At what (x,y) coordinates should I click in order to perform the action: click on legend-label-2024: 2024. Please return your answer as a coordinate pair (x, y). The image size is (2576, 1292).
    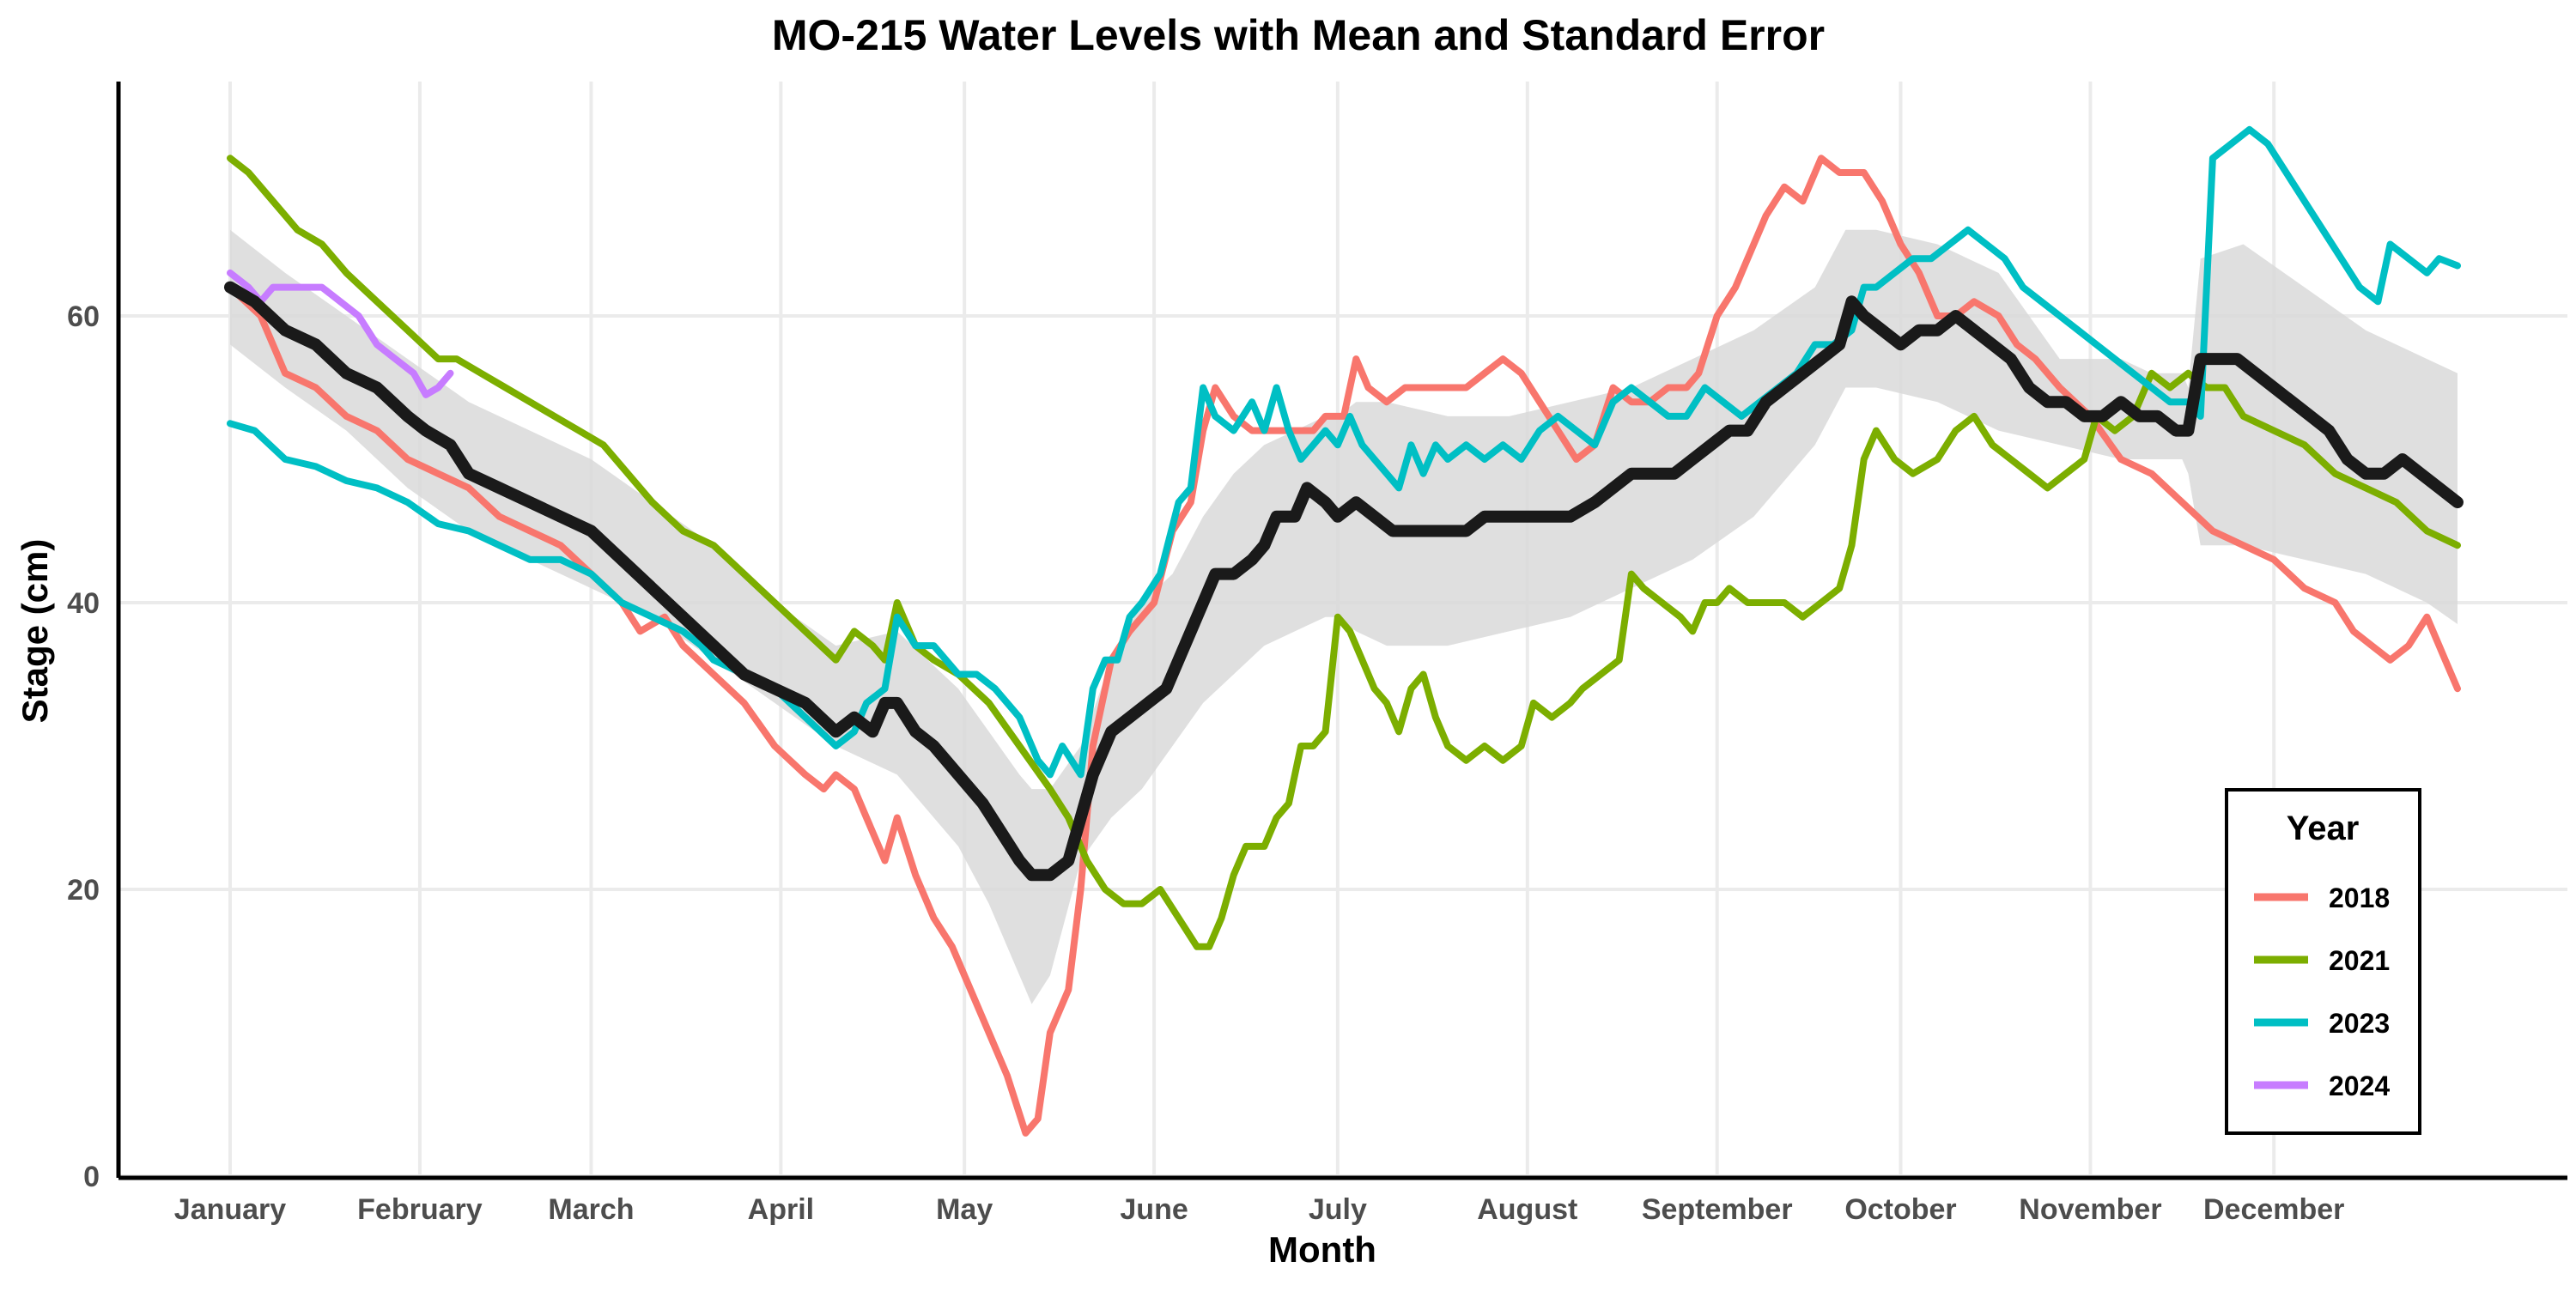
    Looking at the image, I should click on (2360, 1086).